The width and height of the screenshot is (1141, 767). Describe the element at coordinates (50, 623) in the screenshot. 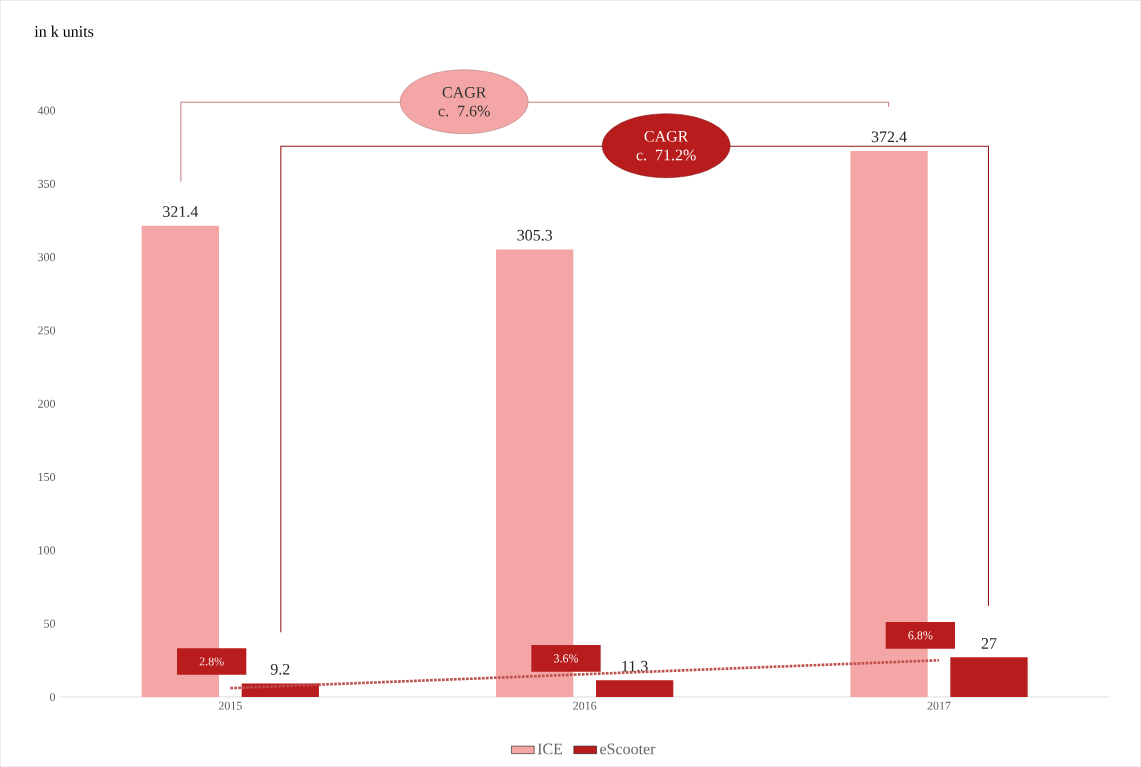

I see `y-tick-label: 50` at that location.